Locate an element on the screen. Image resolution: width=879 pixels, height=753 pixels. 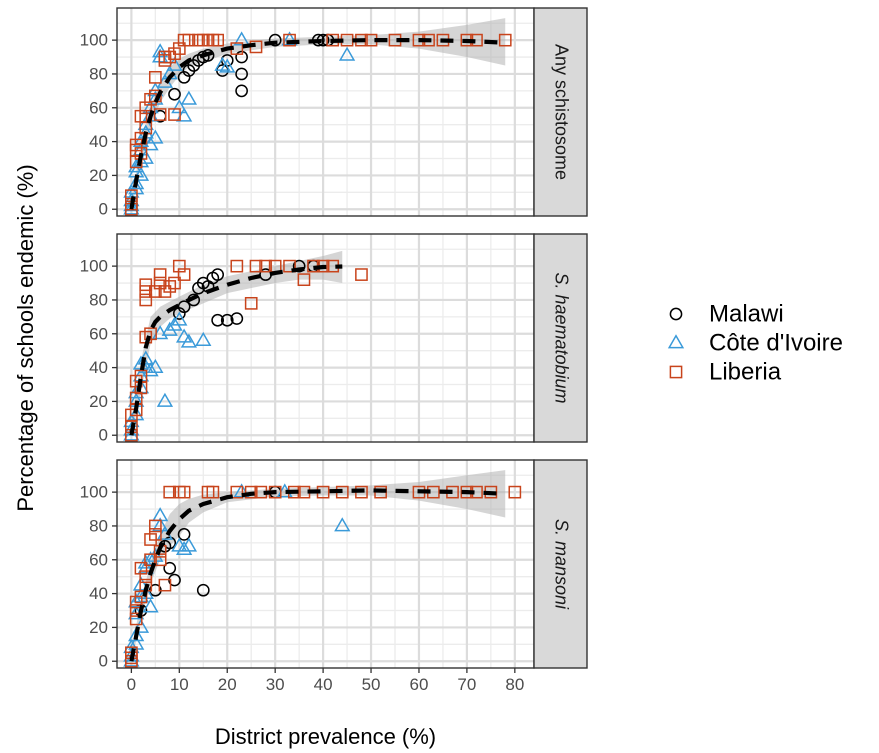
legend-label: Côte d'Ivoire is located at coordinates (776, 343).